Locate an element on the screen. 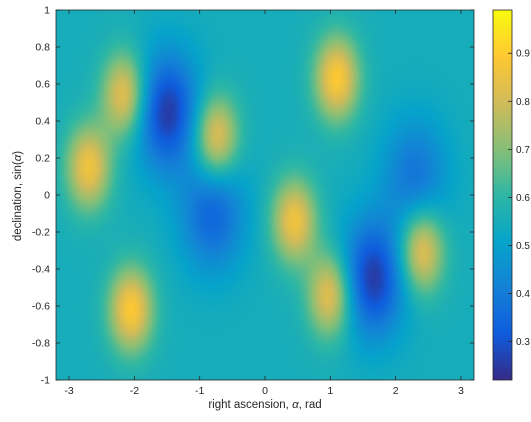 This screenshot has height=422, width=531. x-axis-label-suffix: , rad is located at coordinates (310, 405).